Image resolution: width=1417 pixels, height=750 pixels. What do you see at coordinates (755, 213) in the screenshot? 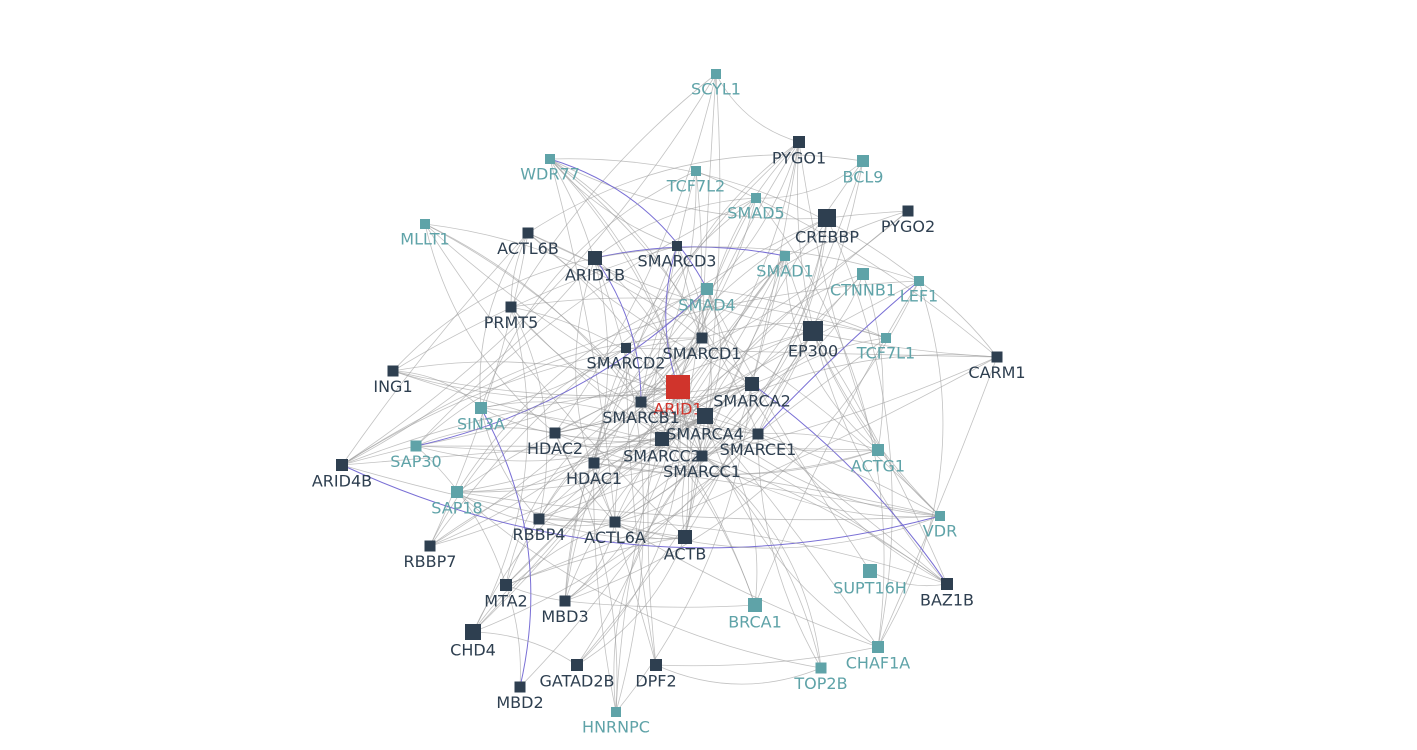
I see `node-label: SMAD5` at bounding box center [755, 213].